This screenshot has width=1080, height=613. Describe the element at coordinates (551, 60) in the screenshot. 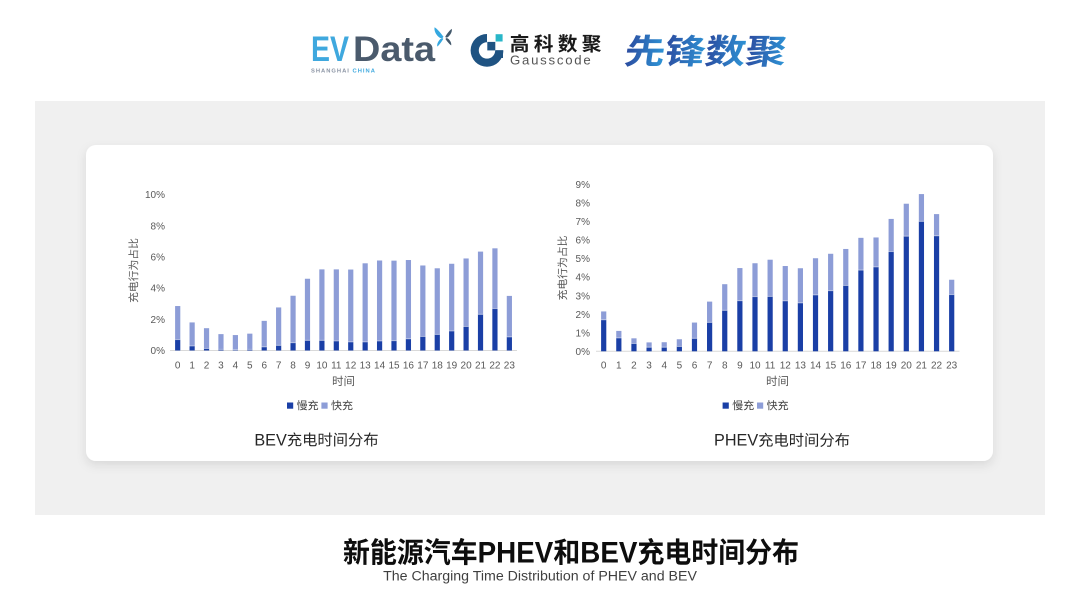

I see `svg-text: Gausscode` at that location.